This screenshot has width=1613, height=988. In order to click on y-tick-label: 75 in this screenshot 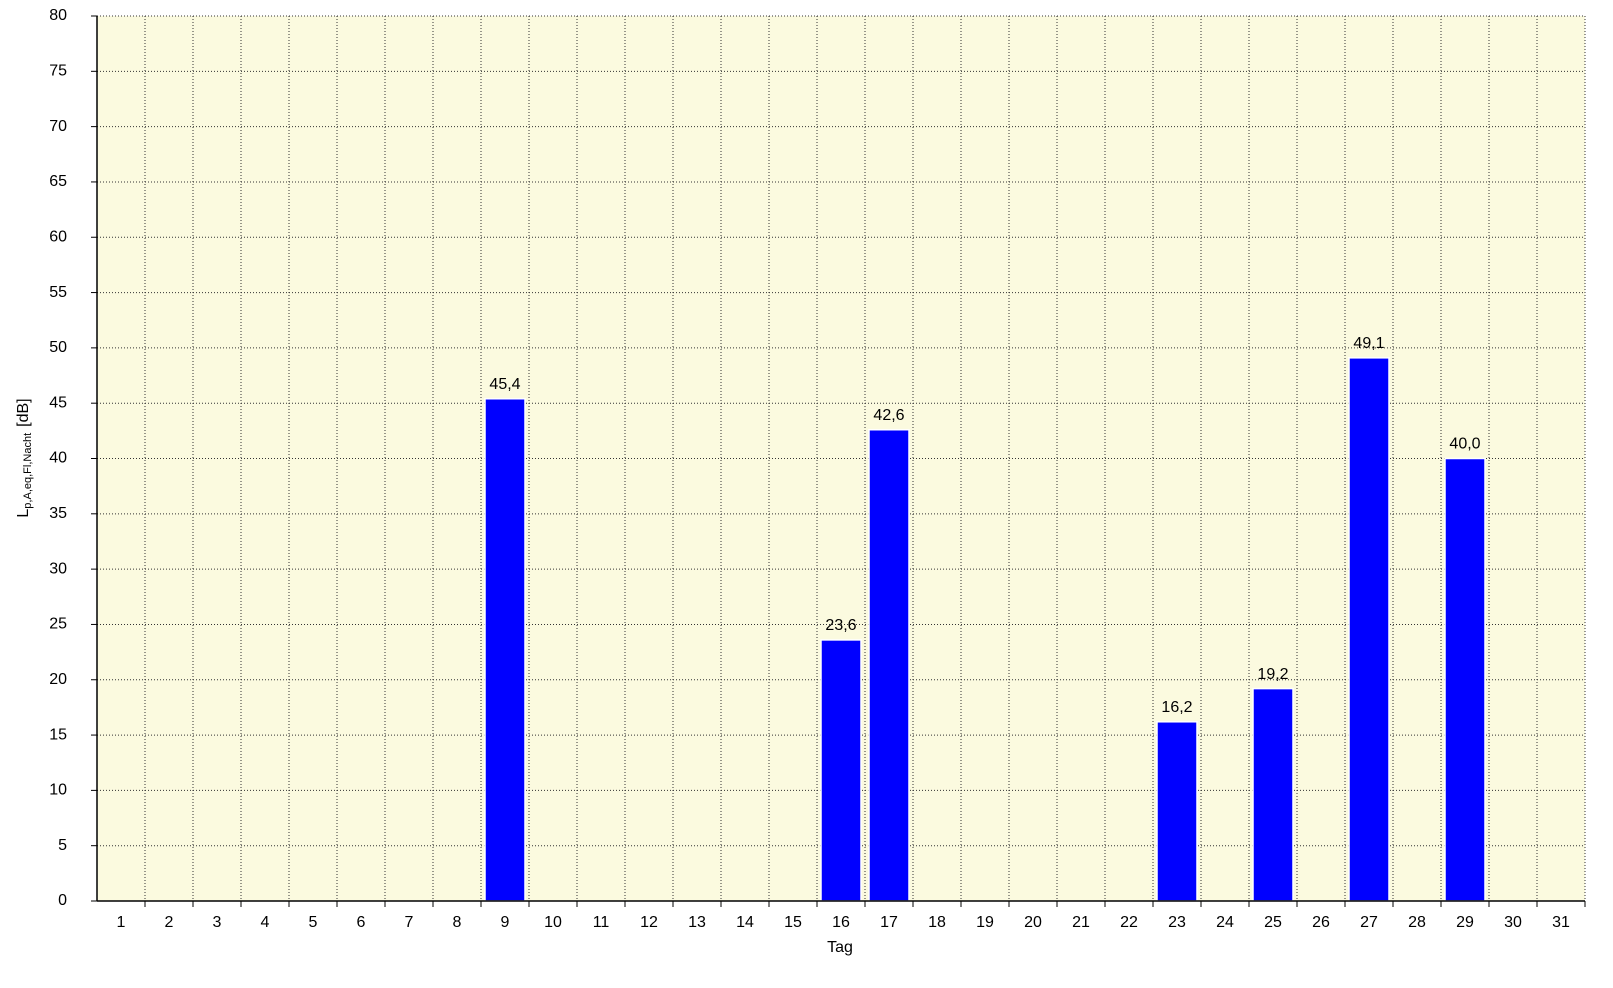, I will do `click(58, 71)`.